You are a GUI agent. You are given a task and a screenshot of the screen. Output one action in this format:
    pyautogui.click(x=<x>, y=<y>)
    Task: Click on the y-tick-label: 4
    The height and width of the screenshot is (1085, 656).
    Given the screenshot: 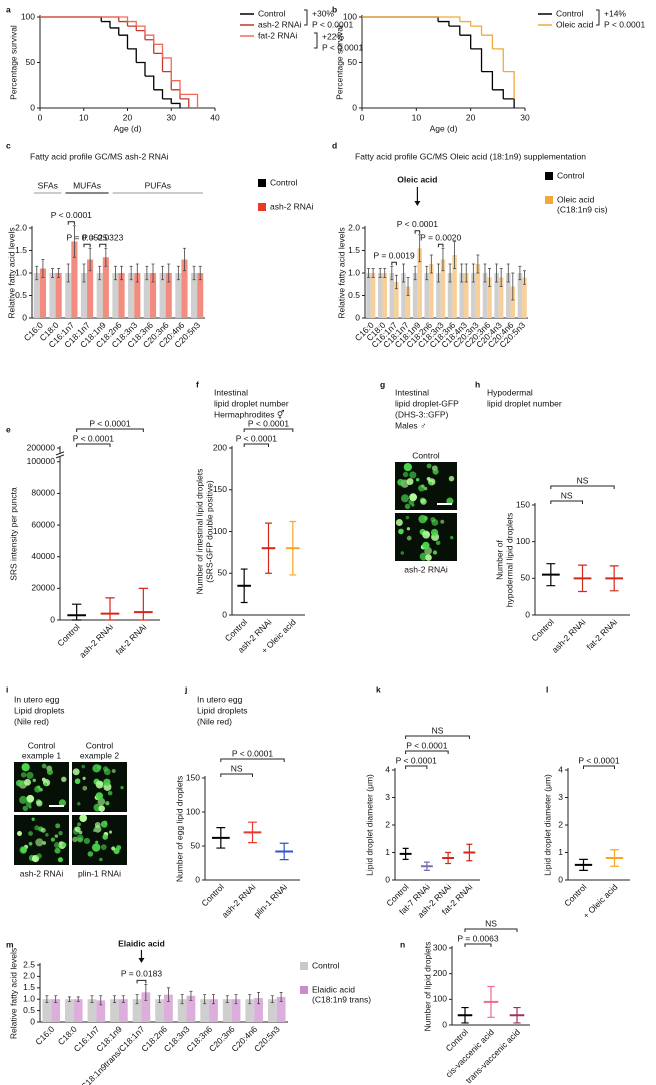 What is the action you would take?
    pyautogui.click(x=560, y=769)
    